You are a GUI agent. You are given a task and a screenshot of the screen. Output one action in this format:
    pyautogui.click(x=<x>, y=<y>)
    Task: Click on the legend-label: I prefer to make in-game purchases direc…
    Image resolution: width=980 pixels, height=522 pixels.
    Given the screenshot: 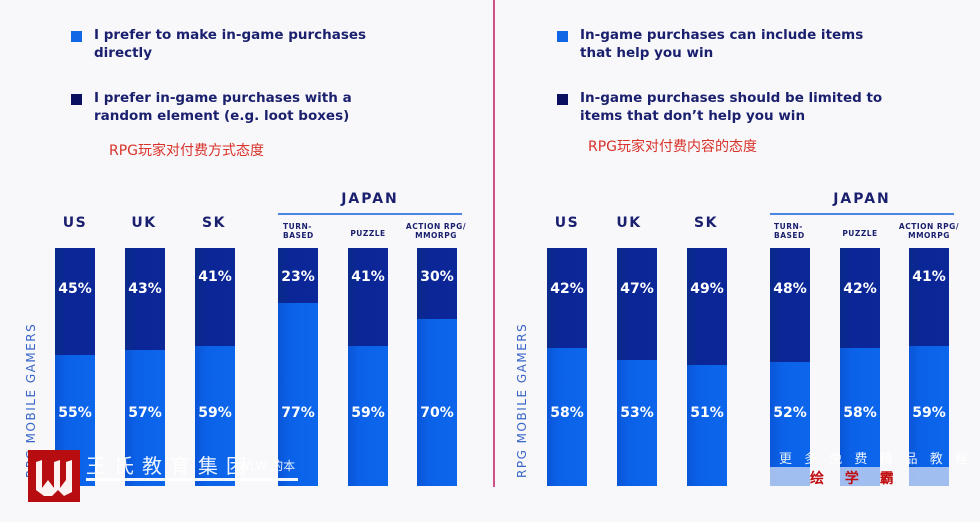 What is the action you would take?
    pyautogui.click(x=230, y=44)
    